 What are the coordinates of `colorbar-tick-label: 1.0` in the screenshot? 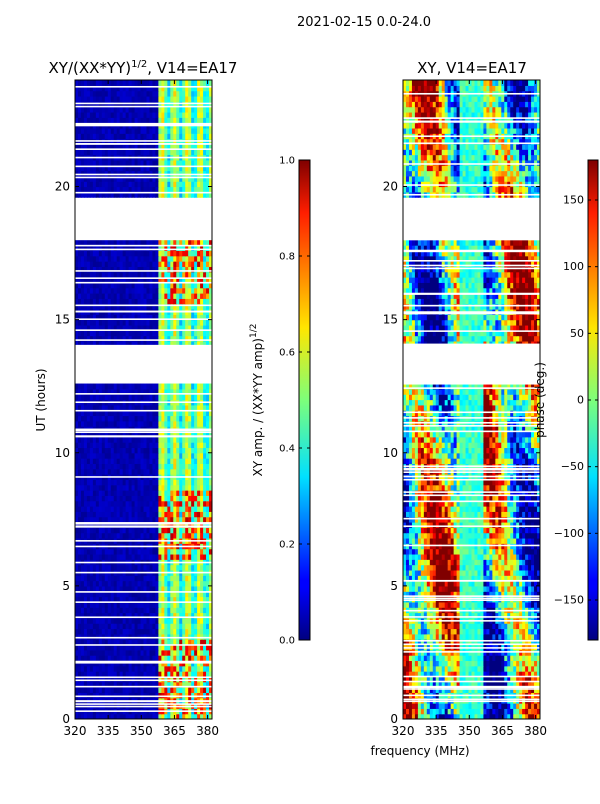 It's located at (287, 161).